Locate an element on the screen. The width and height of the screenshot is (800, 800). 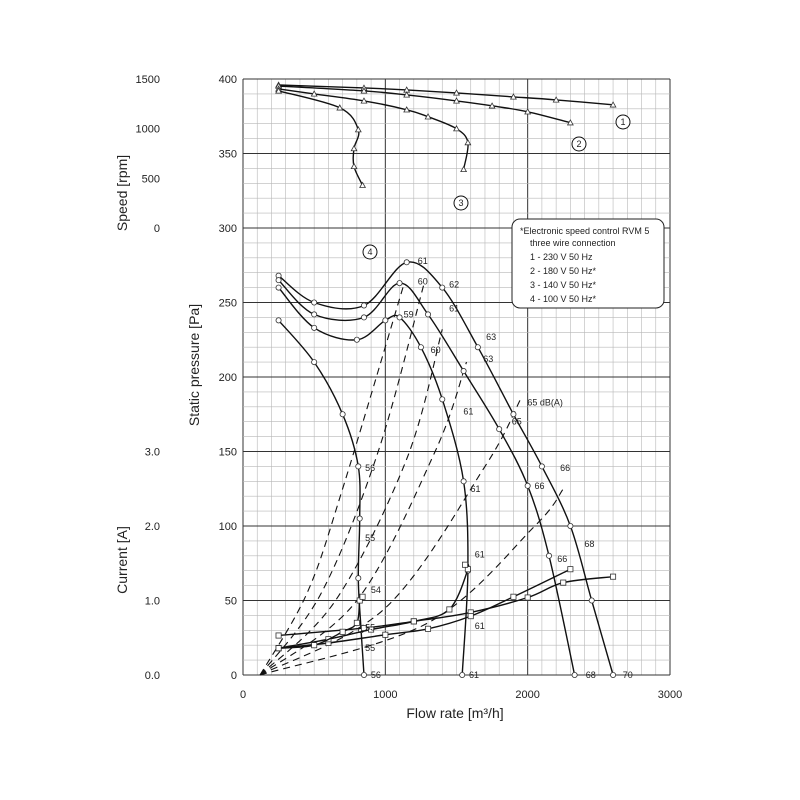
pressure-tick-label: 150 is located at coordinates (228, 453).